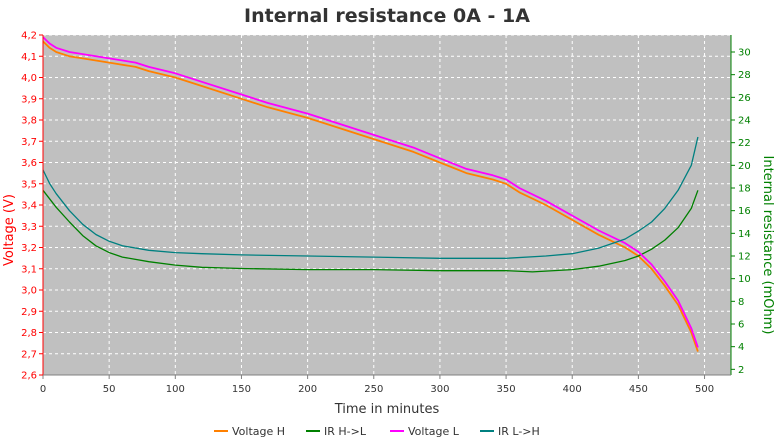  I want to click on y-right-axis-label: Internal resistance (mOhm), so click(767, 245).